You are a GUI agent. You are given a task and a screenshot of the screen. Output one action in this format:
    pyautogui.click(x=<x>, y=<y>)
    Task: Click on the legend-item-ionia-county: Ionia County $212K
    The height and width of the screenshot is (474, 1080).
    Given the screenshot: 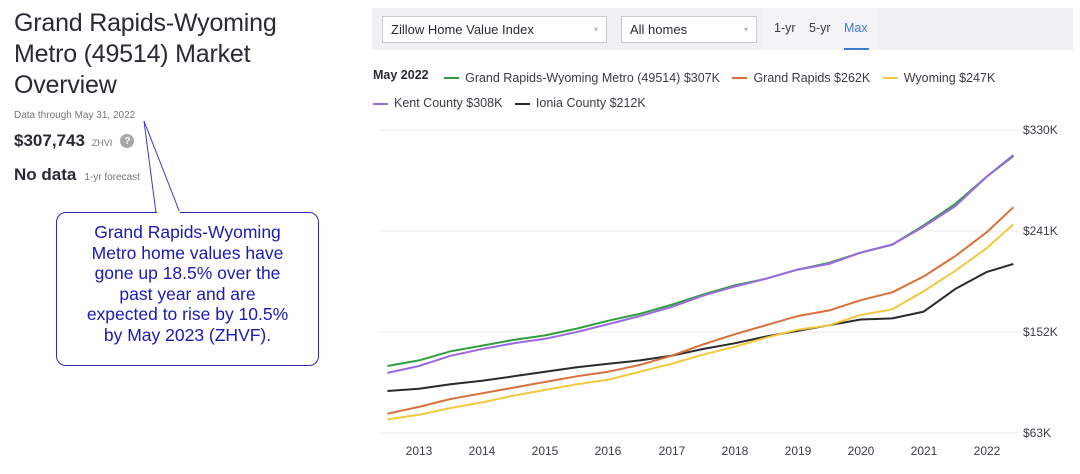 What is the action you would take?
    pyautogui.click(x=580, y=103)
    